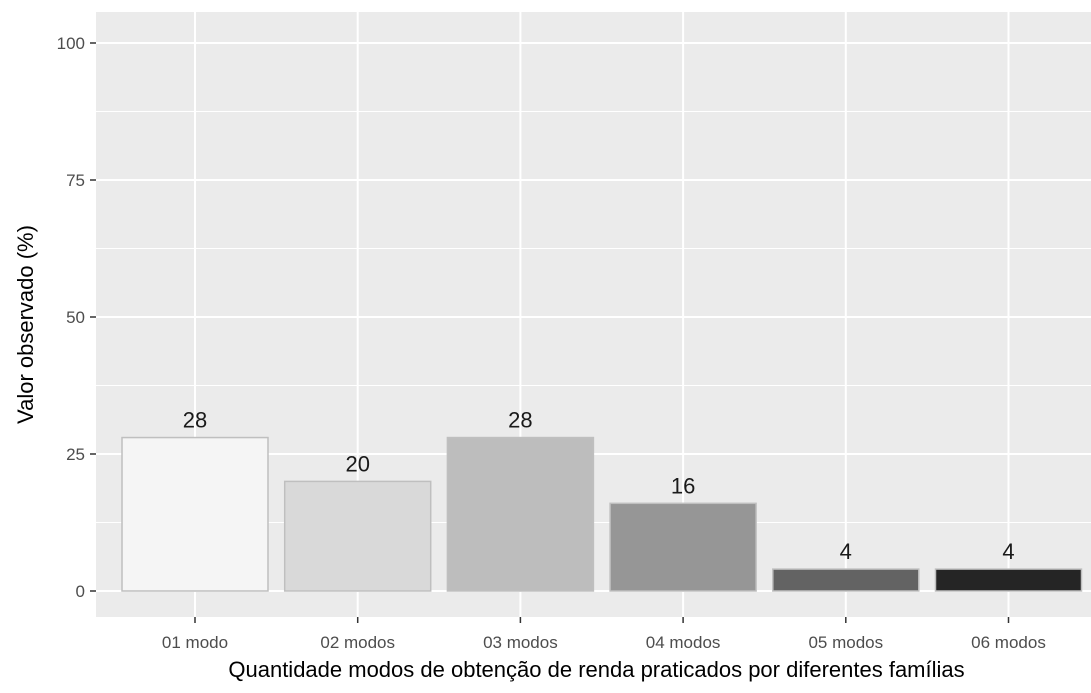  I want to click on y-tick-label: 50, so click(75, 317).